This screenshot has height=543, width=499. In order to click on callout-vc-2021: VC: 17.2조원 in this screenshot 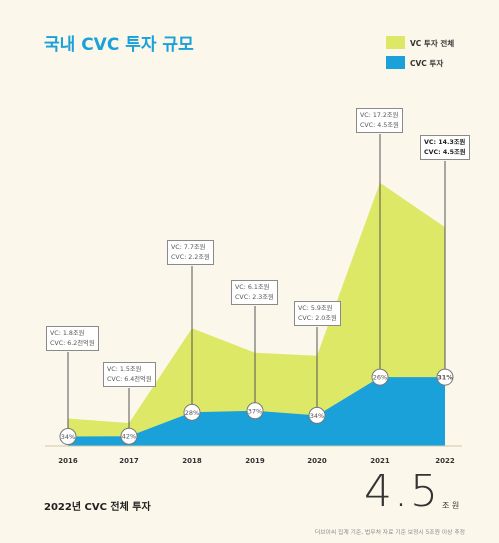, I will do `click(379, 115)`.